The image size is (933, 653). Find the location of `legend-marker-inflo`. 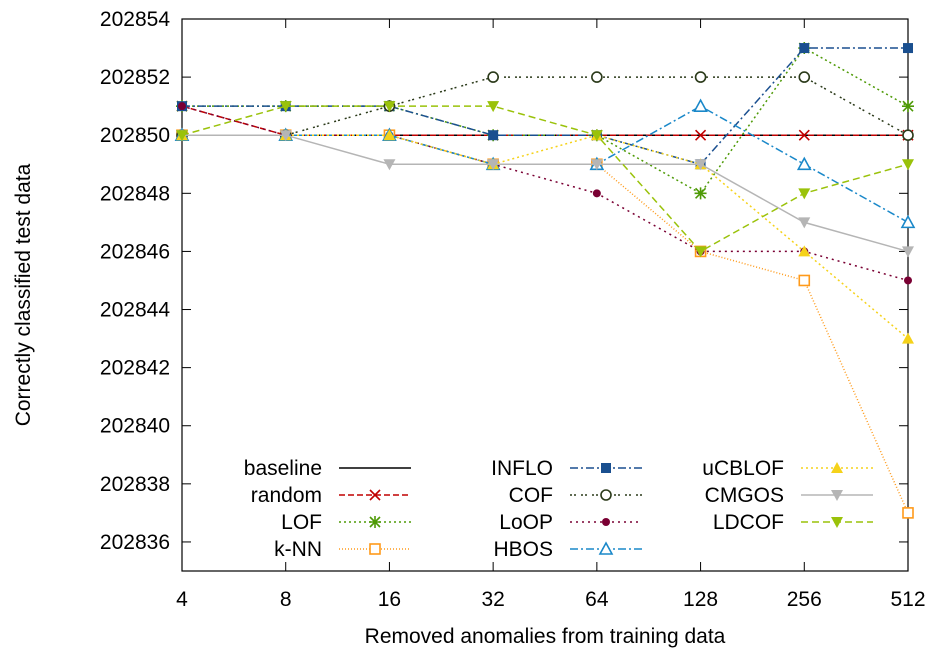

legend-marker-inflo is located at coordinates (606, 468).